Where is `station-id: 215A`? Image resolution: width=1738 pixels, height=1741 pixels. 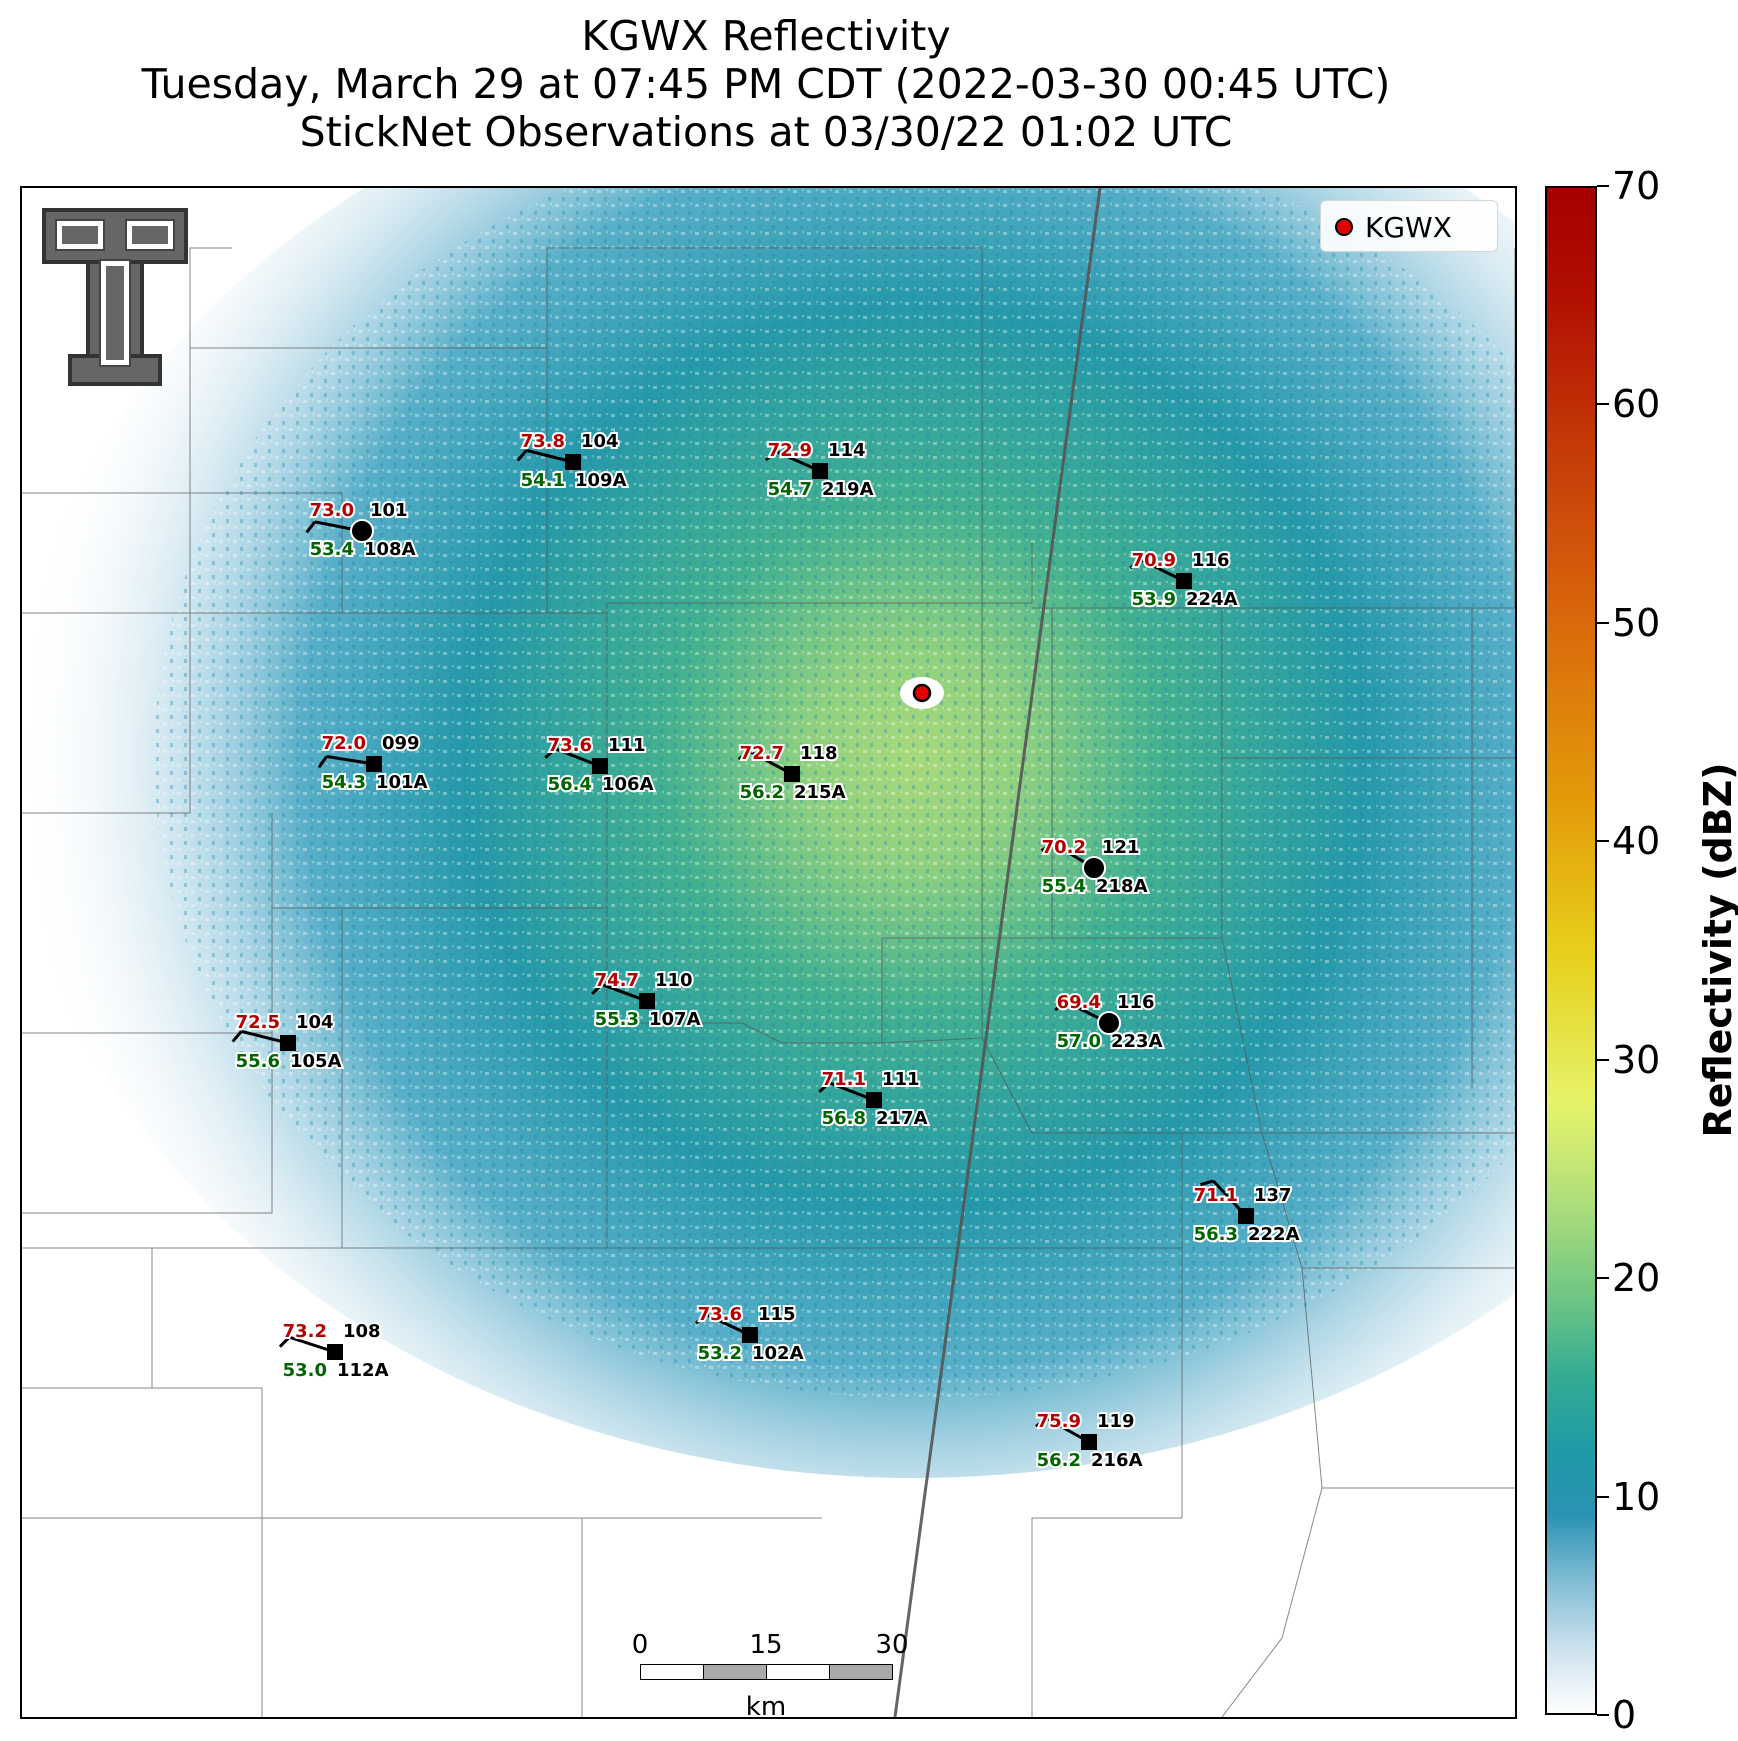 station-id: 215A is located at coordinates (820, 792).